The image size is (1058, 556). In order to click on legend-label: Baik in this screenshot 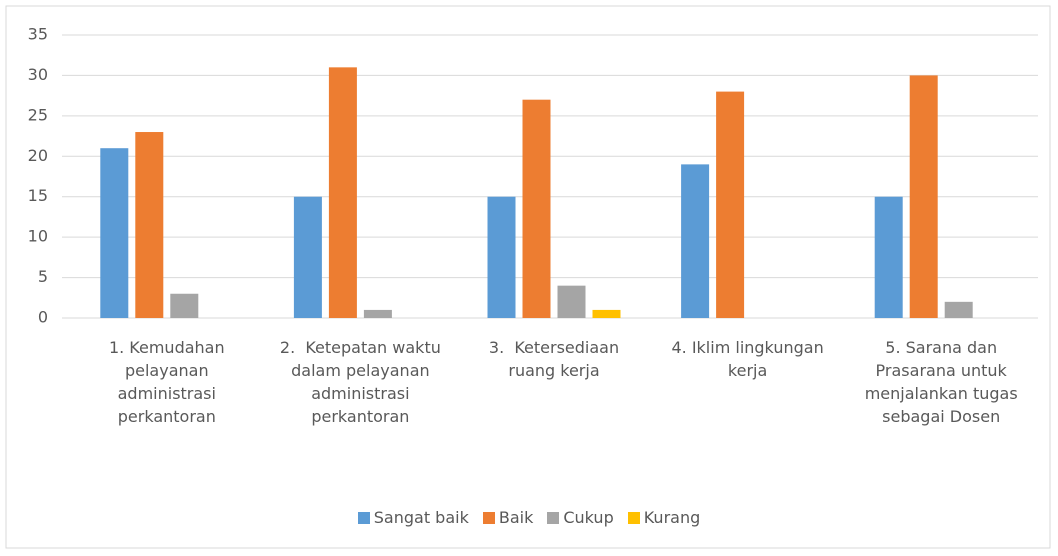, I will do `click(516, 517)`.